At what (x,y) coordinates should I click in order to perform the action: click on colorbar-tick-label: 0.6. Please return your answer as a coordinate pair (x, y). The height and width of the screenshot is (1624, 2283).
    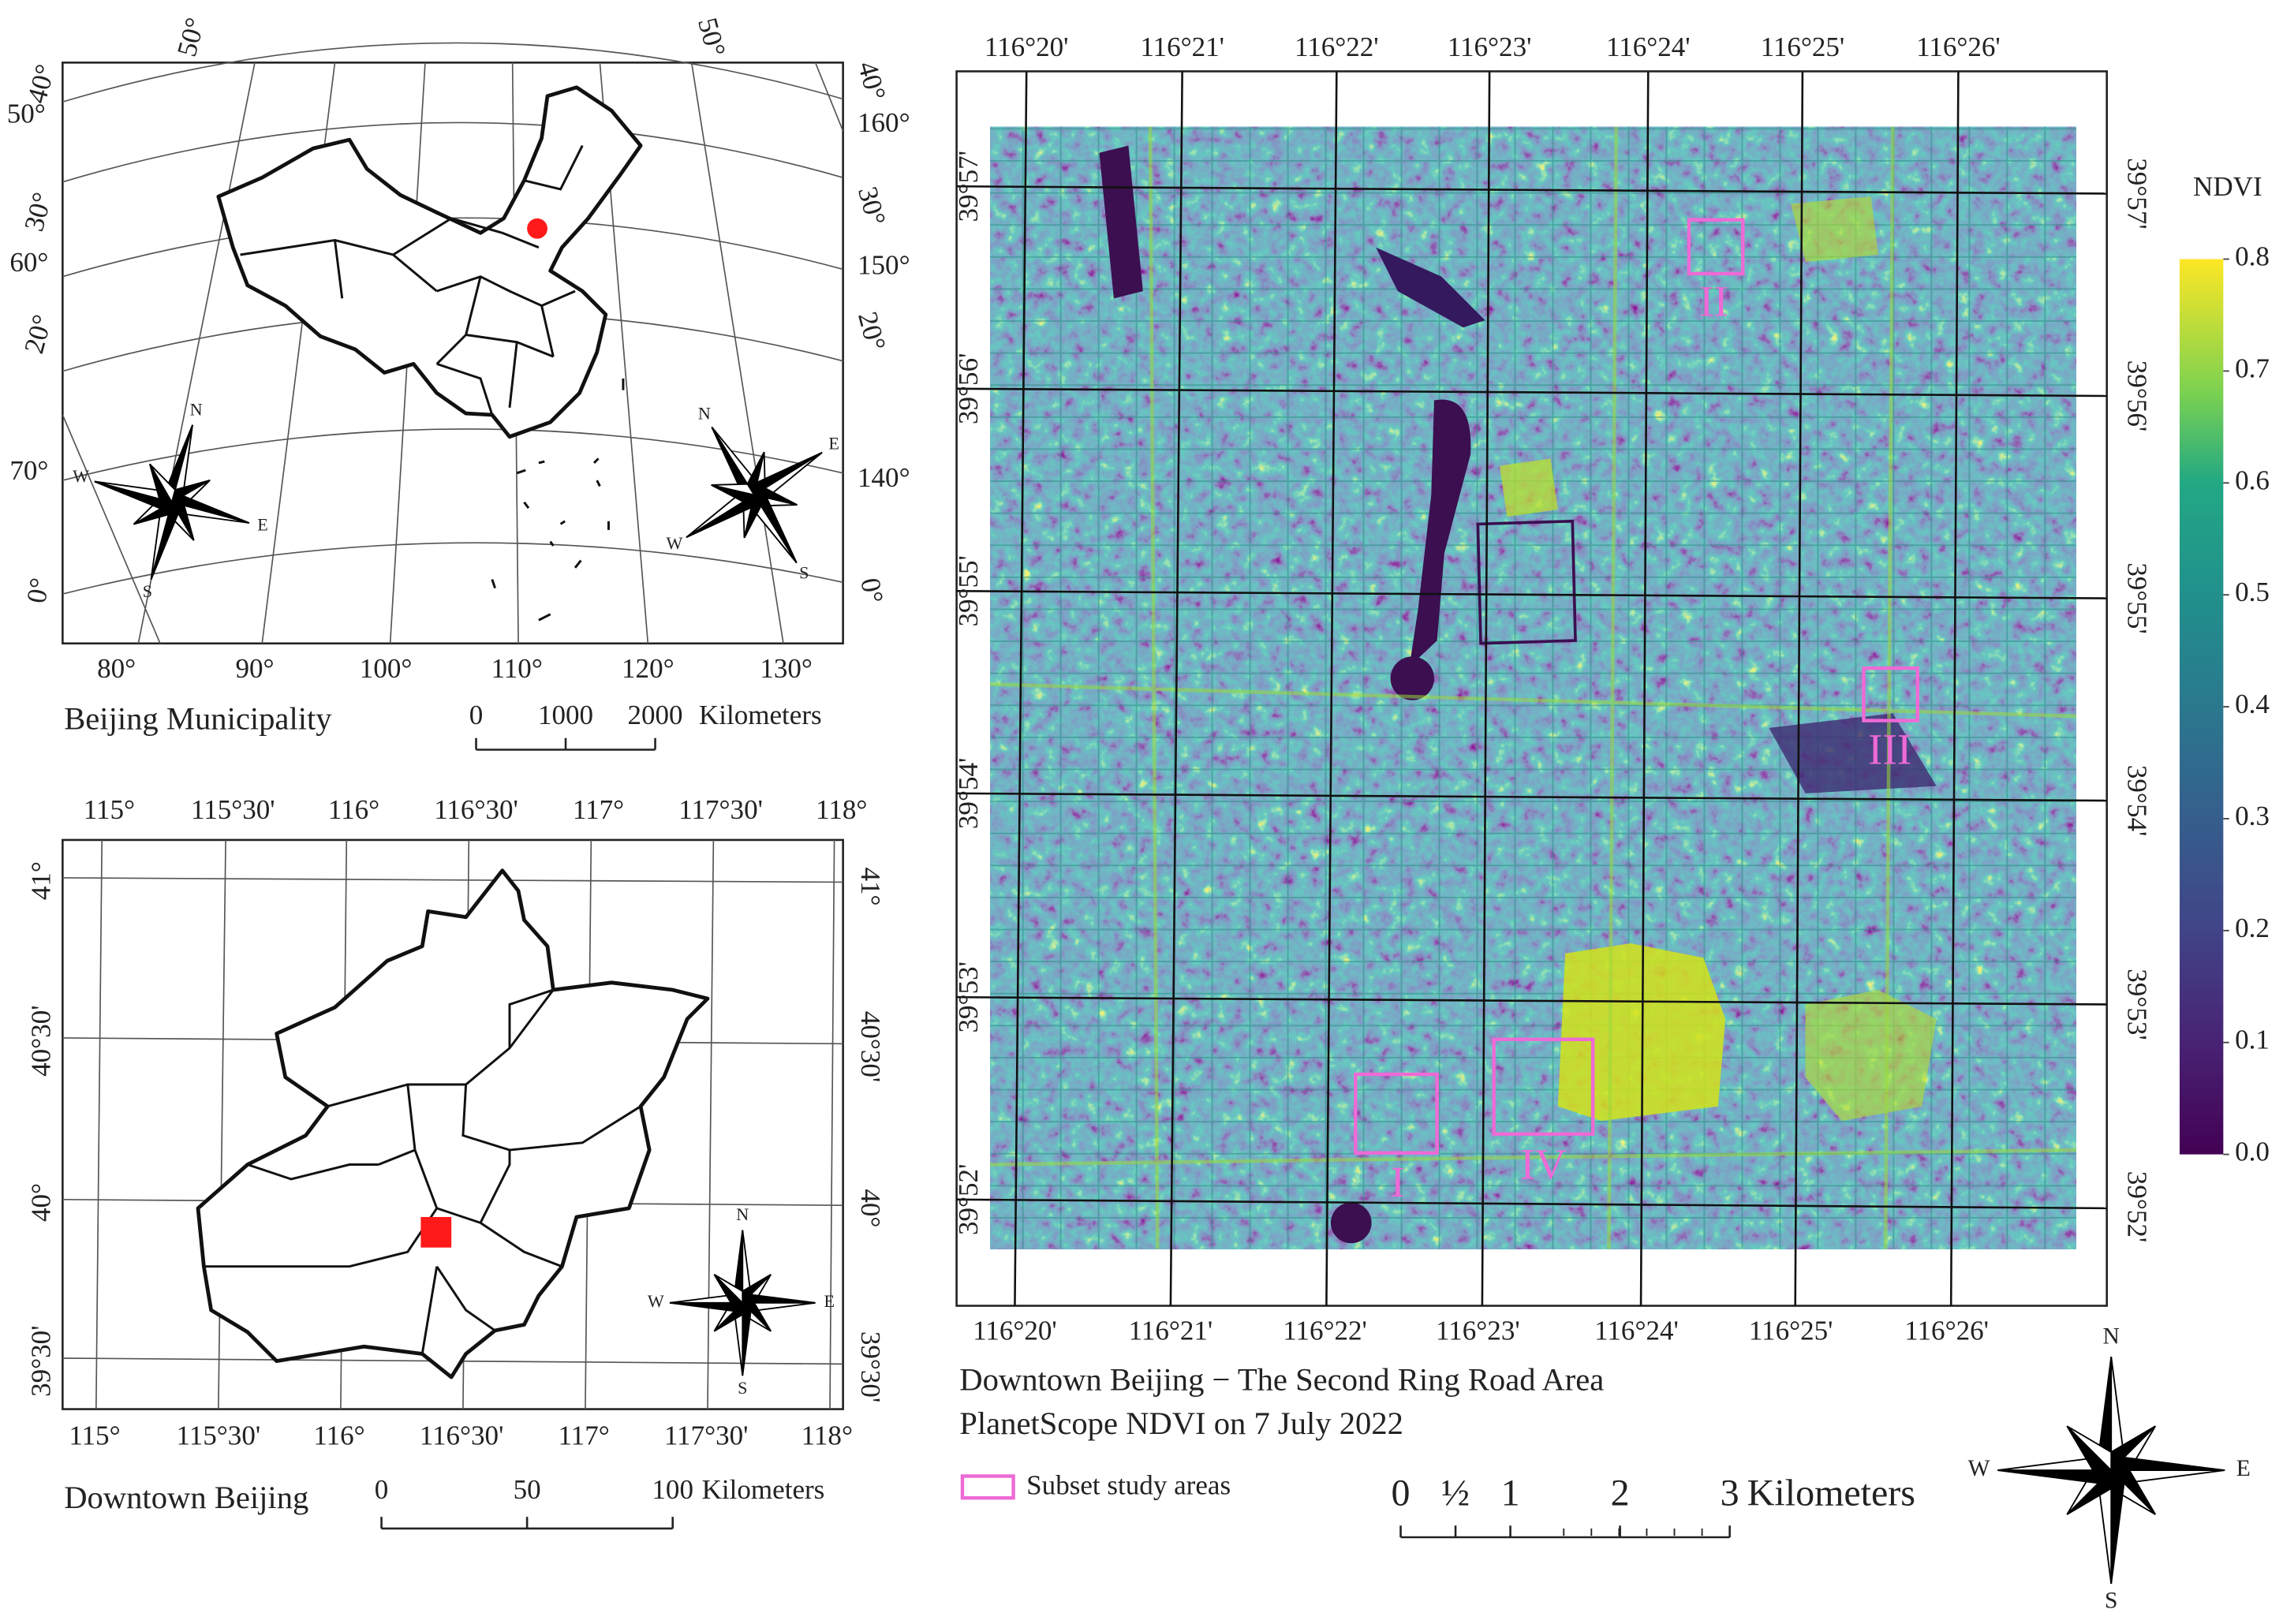
    Looking at the image, I should click on (2252, 480).